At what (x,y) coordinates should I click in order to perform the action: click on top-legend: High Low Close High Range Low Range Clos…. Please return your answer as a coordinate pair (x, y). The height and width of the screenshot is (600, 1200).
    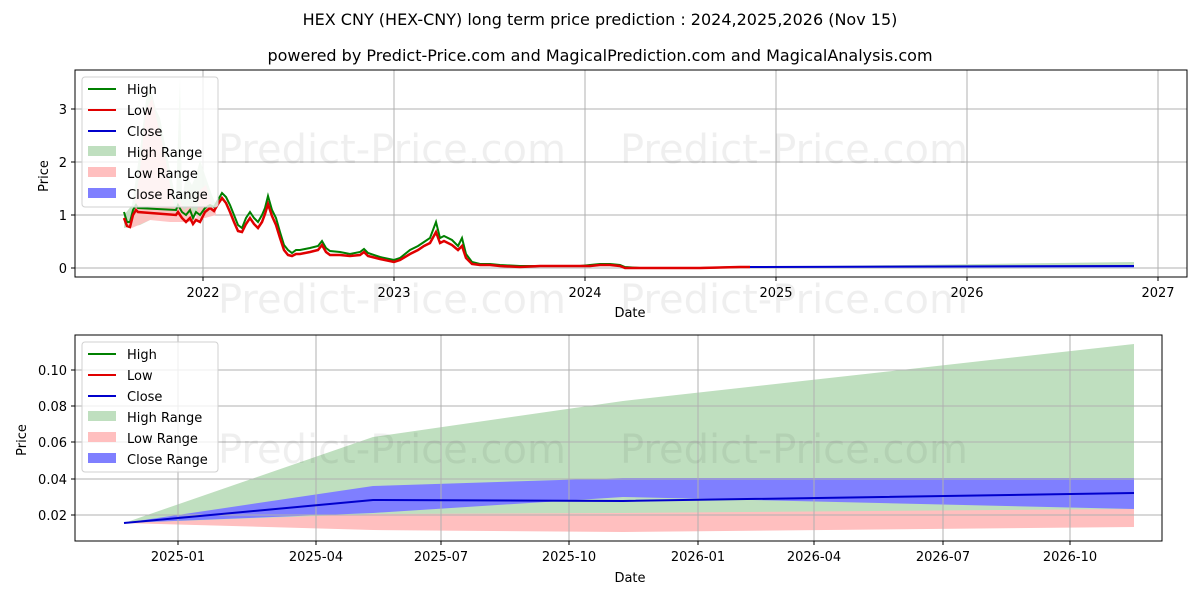
    Looking at the image, I should click on (150, 142).